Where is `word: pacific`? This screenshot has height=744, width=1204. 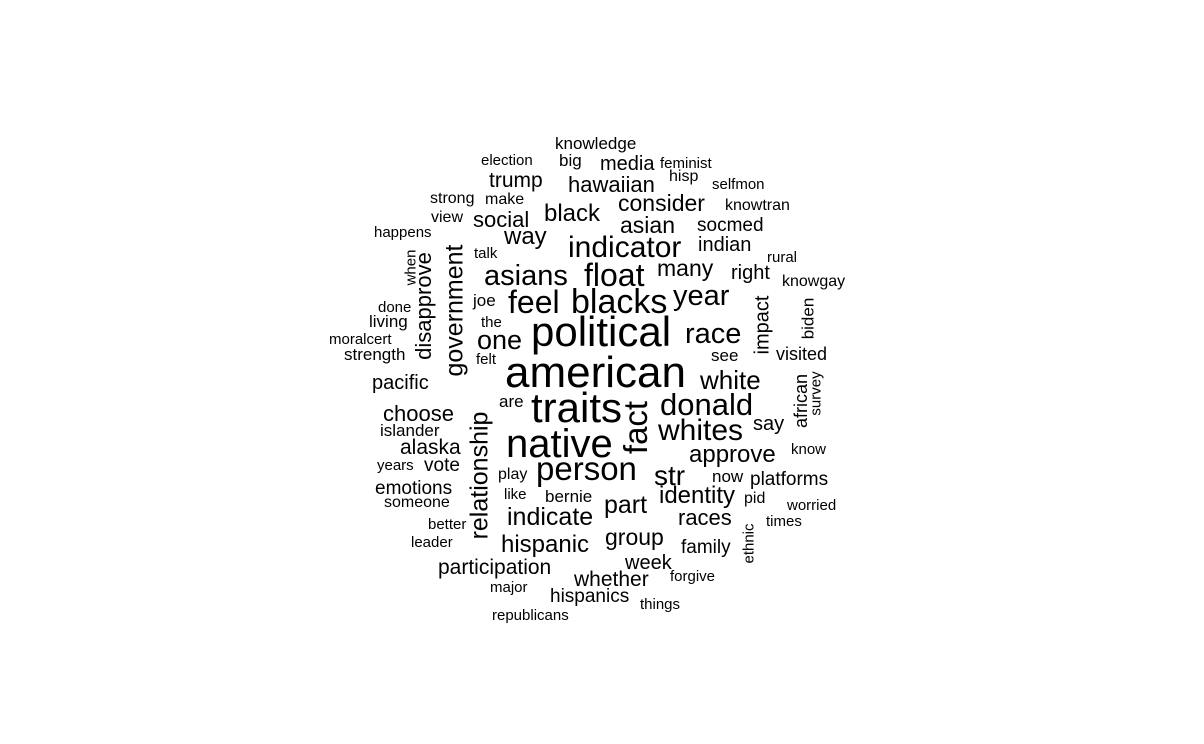
word: pacific is located at coordinates (400, 383).